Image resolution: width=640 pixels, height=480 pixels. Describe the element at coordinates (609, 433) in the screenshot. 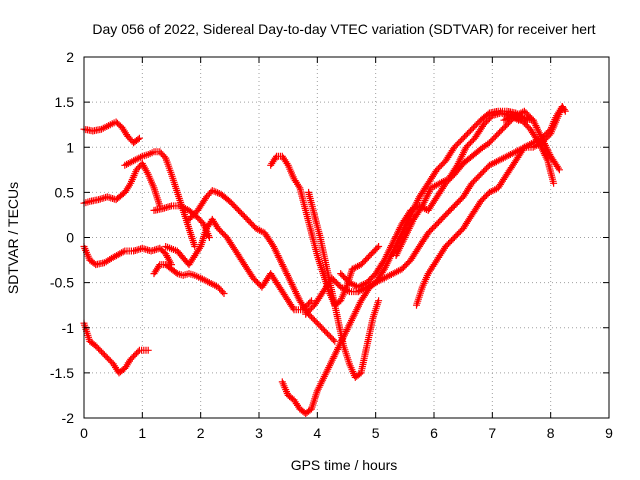

I see `x-tick-label: 9` at that location.